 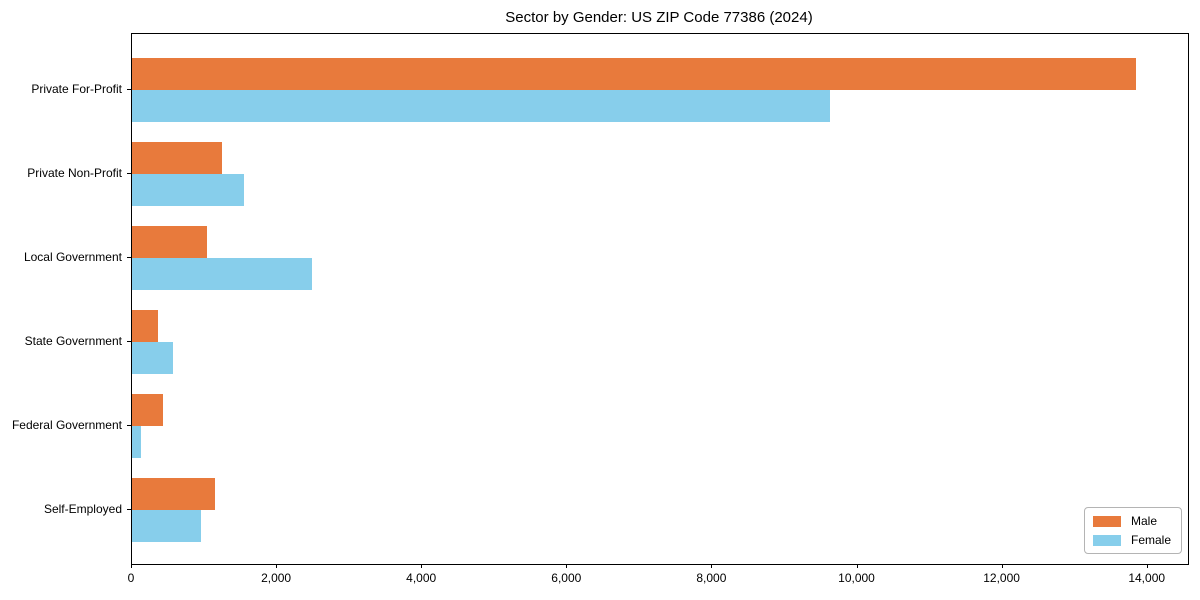 What do you see at coordinates (169, 242) in the screenshot?
I see `bar-male-local-government` at bounding box center [169, 242].